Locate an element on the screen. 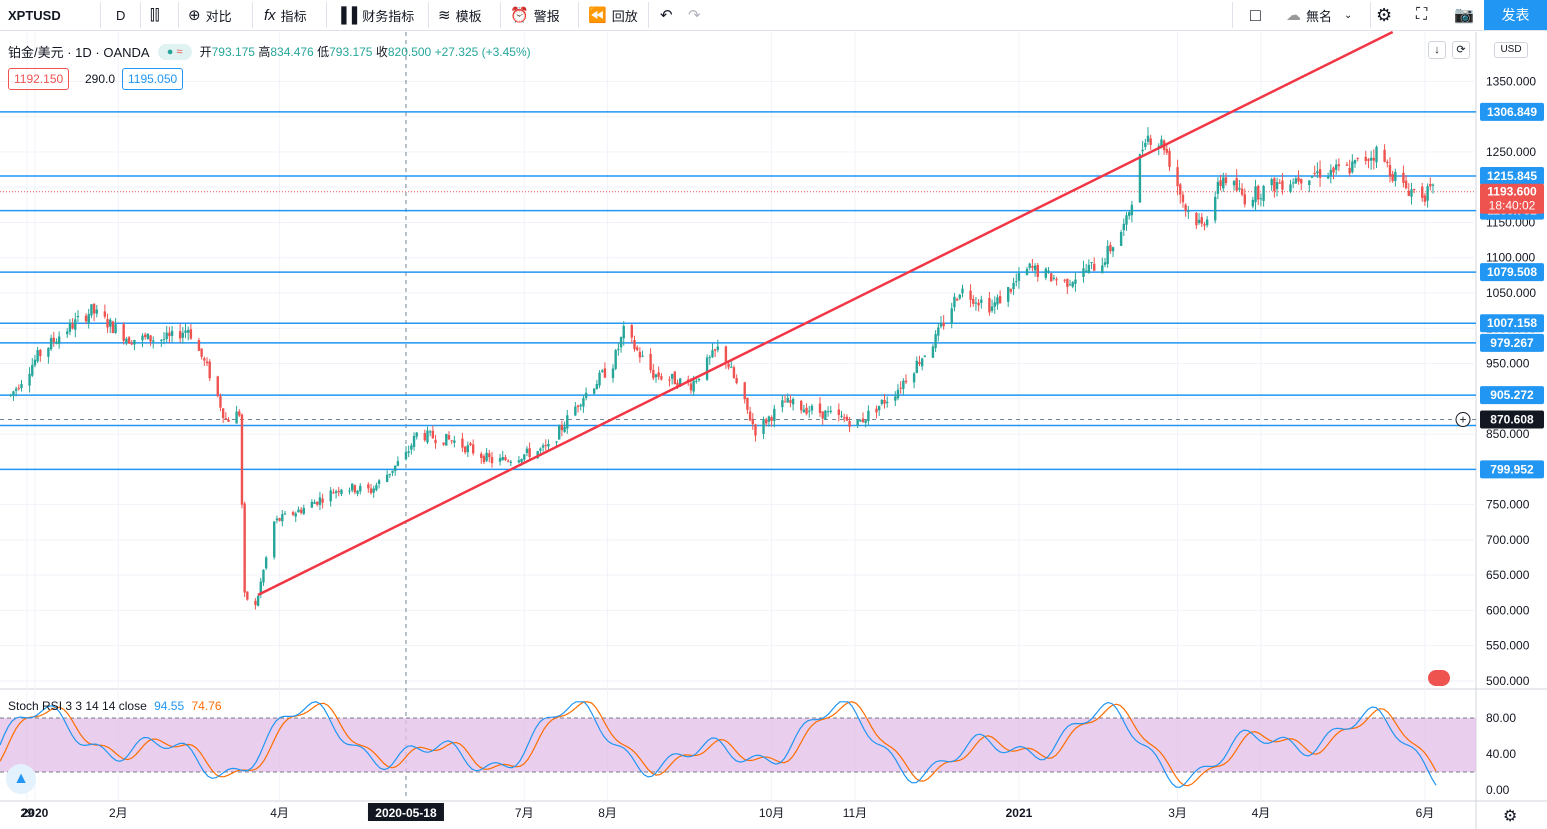  arrow-down-icon: ↓ is located at coordinates (1437, 50).